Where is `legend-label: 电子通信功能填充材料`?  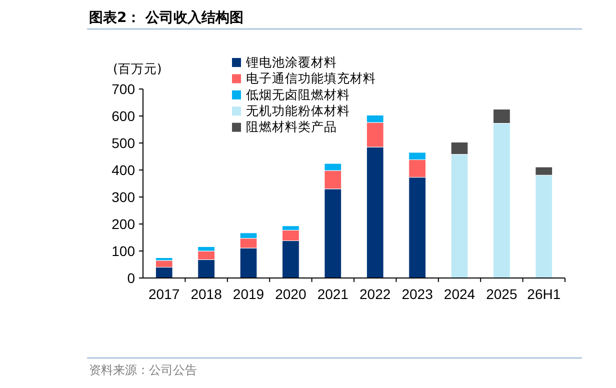
legend-label: 电子通信功能填充材料 is located at coordinates (311, 78).